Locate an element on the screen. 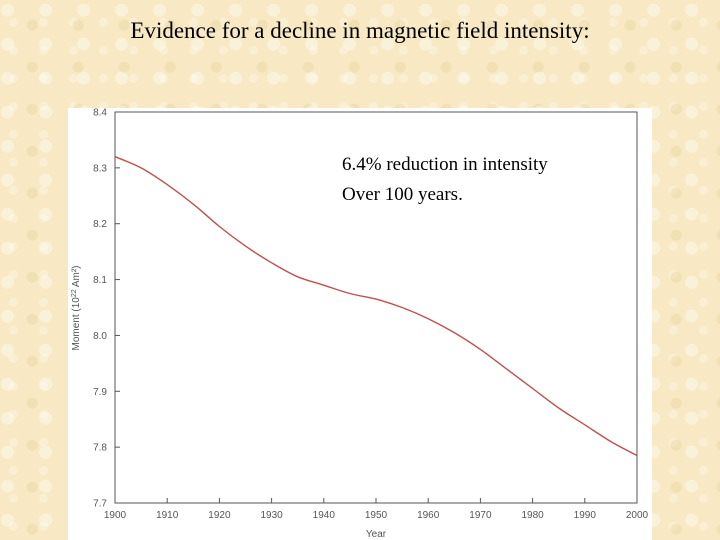  x-tick-label: 1930 is located at coordinates (271, 515).